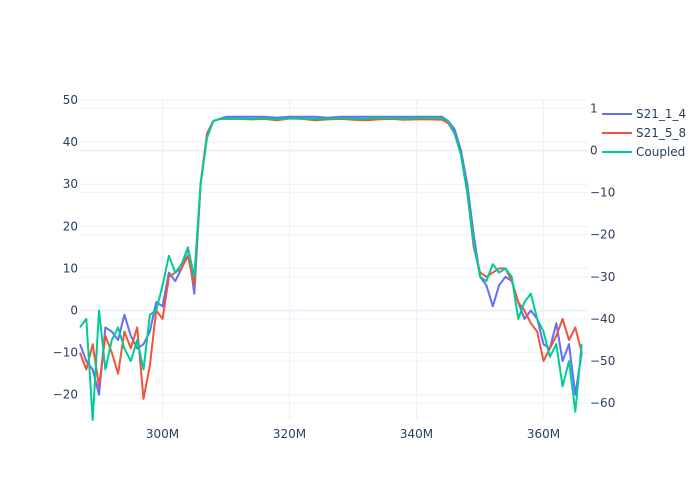 The image size is (700, 500). Describe the element at coordinates (416, 434) in the screenshot. I see `x-tick-label: 340M` at that location.